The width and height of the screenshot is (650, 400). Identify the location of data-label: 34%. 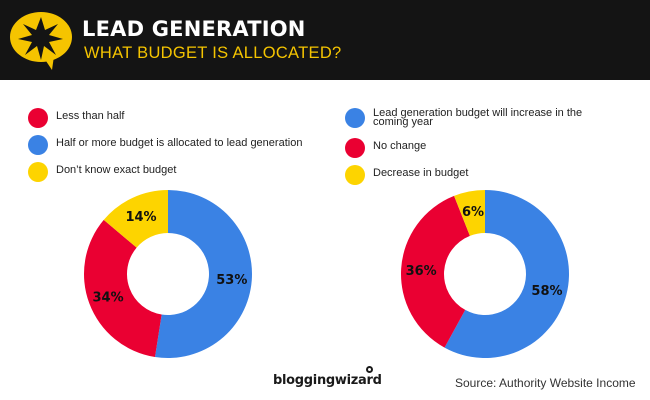
(107, 297).